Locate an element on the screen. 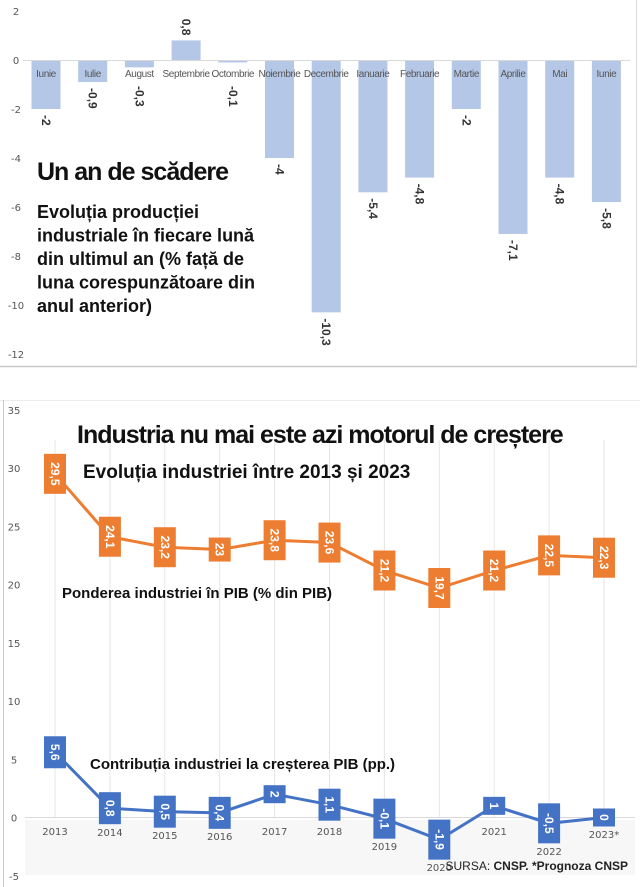  data-label-rot: -1,9 is located at coordinates (439, 839).